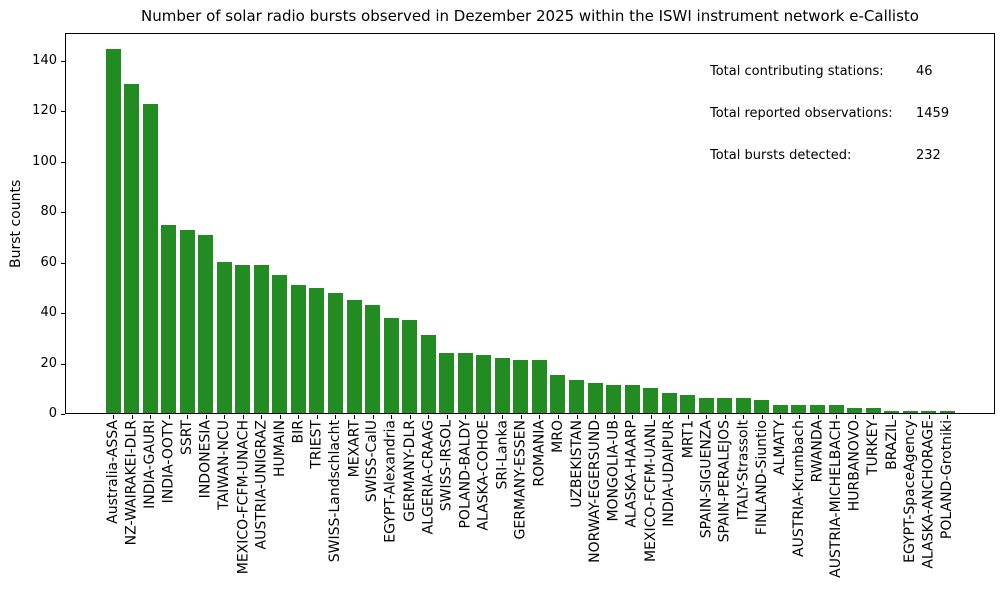 This screenshot has height=591, width=1005. Describe the element at coordinates (484, 384) in the screenshot. I see `bar-ALASKA-COHOE` at that location.